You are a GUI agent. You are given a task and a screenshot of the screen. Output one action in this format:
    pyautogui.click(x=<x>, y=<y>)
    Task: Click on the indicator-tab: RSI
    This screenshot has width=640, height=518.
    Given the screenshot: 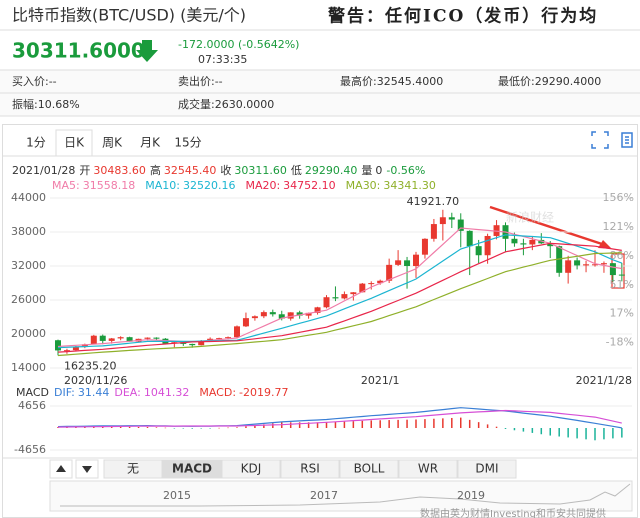 What is the action you would take?
    pyautogui.click(x=310, y=469)
    